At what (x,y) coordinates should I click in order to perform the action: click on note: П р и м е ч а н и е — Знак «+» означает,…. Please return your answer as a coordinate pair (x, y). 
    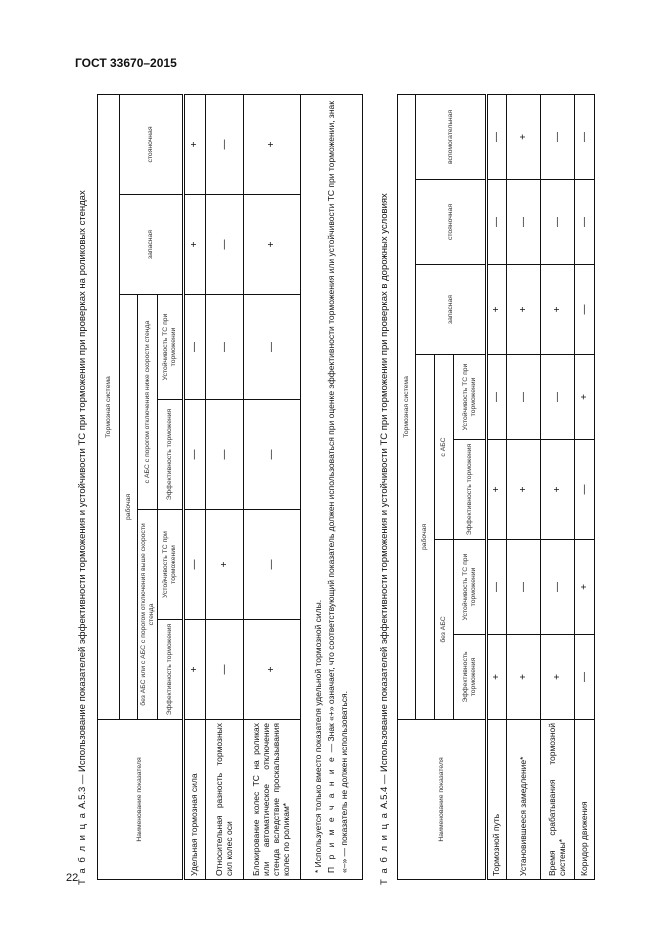
    Looking at the image, I should click on (338, 487).